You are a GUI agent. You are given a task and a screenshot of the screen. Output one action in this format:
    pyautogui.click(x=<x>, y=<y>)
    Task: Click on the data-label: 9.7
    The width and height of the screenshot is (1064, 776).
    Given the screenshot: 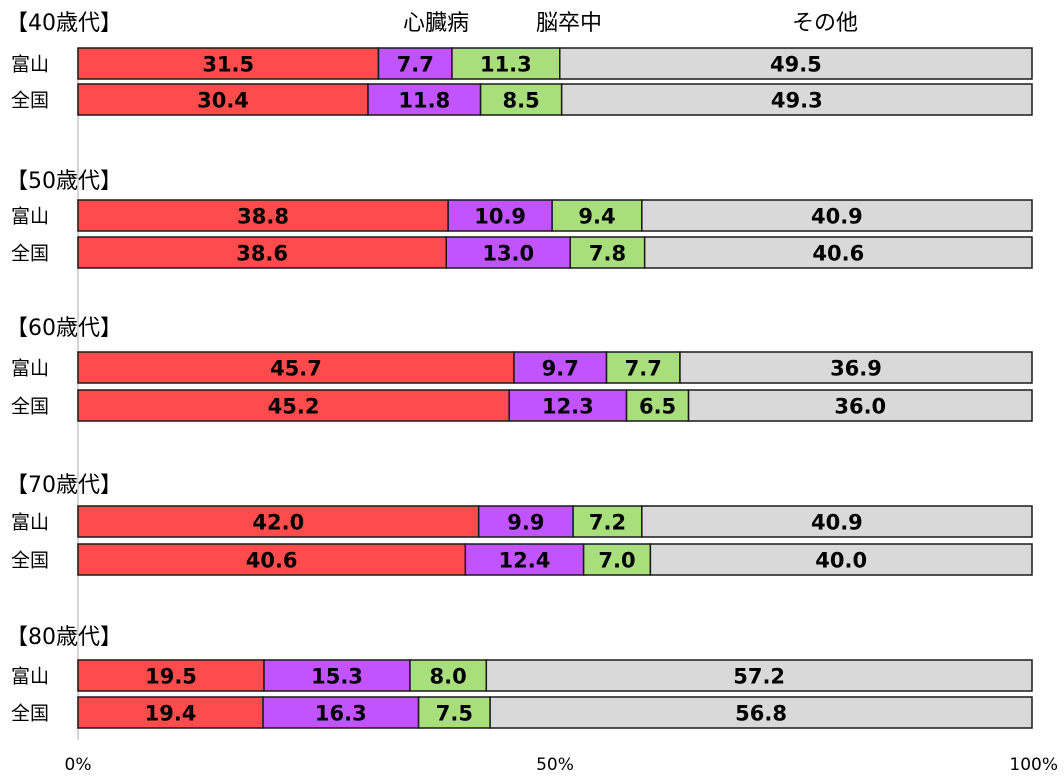 What is the action you would take?
    pyautogui.click(x=560, y=369)
    